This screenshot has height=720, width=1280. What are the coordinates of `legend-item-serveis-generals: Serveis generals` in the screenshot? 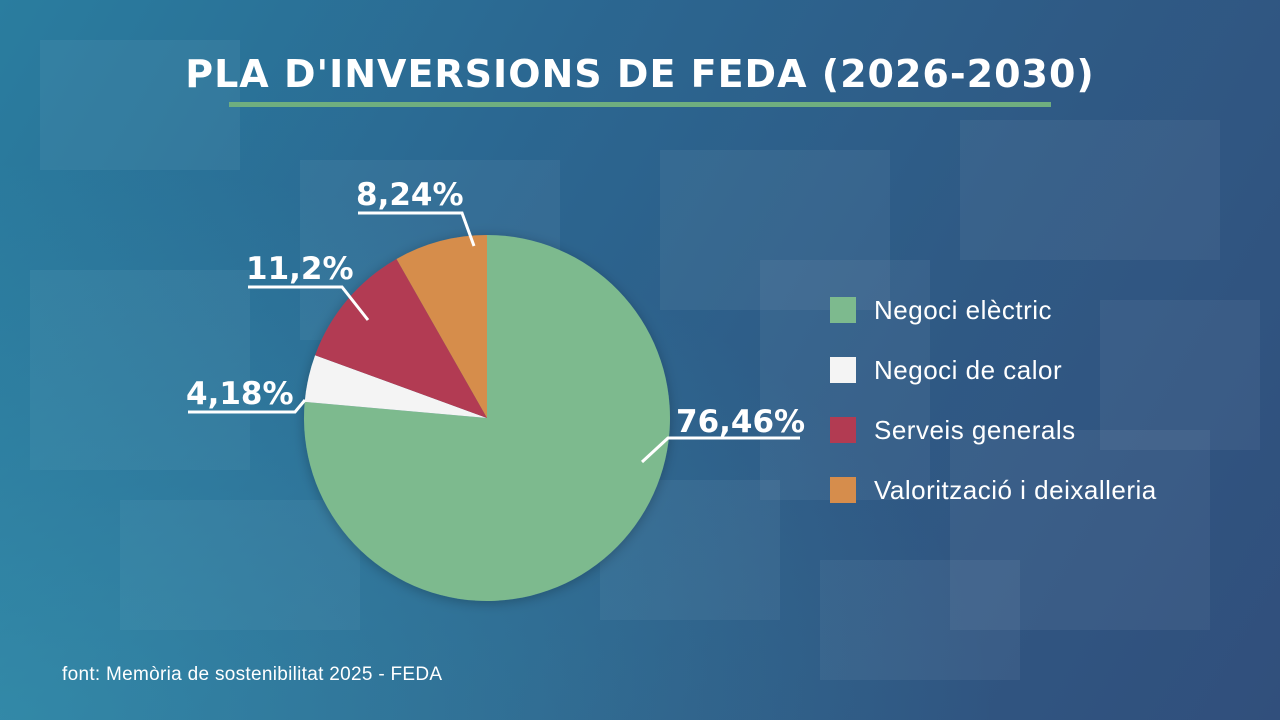 It's located at (993, 430).